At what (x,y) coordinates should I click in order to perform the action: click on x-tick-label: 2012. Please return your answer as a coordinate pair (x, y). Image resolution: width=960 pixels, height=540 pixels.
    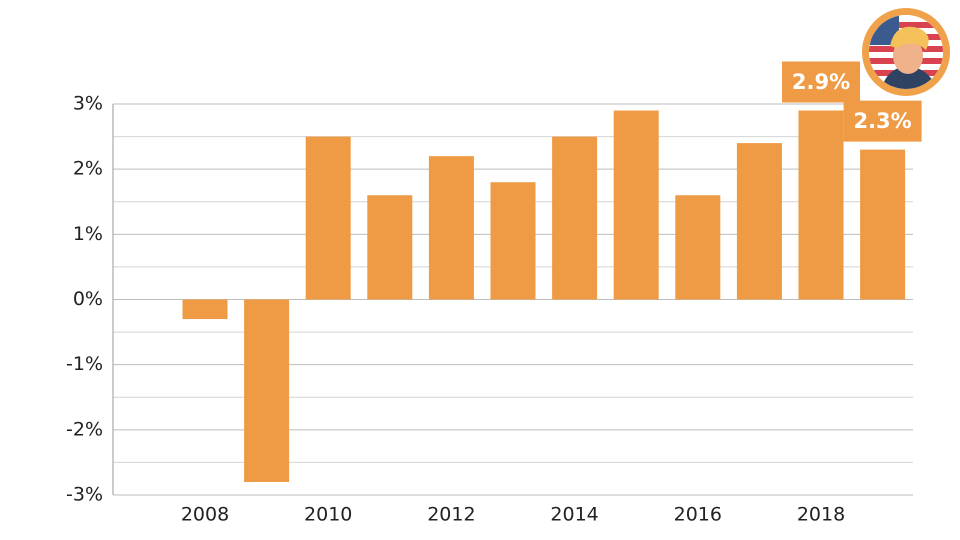
    Looking at the image, I should click on (451, 515).